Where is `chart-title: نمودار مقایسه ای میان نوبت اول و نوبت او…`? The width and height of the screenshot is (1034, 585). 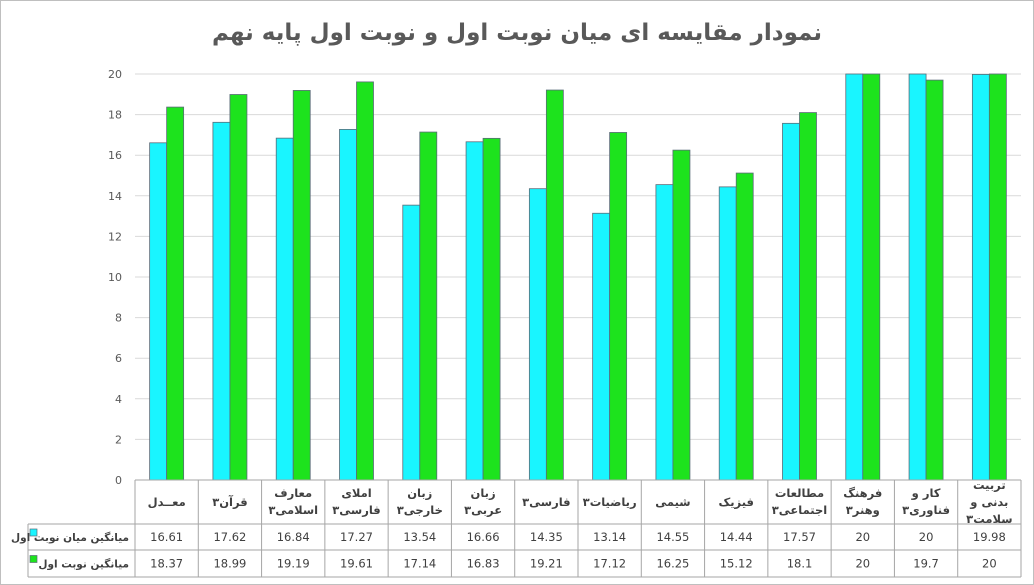 chart-title: نمودار مقایسه ای میان نوبت اول و نوبت او… is located at coordinates (517, 33).